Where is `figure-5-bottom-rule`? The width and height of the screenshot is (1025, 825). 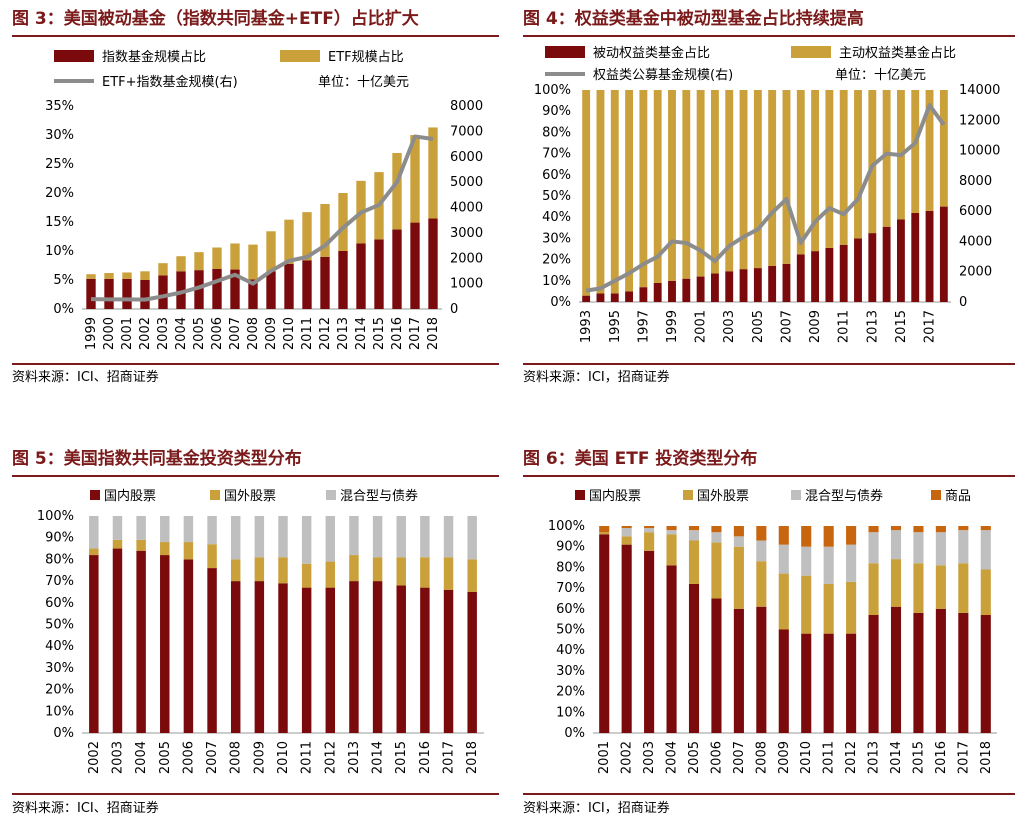 figure-5-bottom-rule is located at coordinates (255, 794).